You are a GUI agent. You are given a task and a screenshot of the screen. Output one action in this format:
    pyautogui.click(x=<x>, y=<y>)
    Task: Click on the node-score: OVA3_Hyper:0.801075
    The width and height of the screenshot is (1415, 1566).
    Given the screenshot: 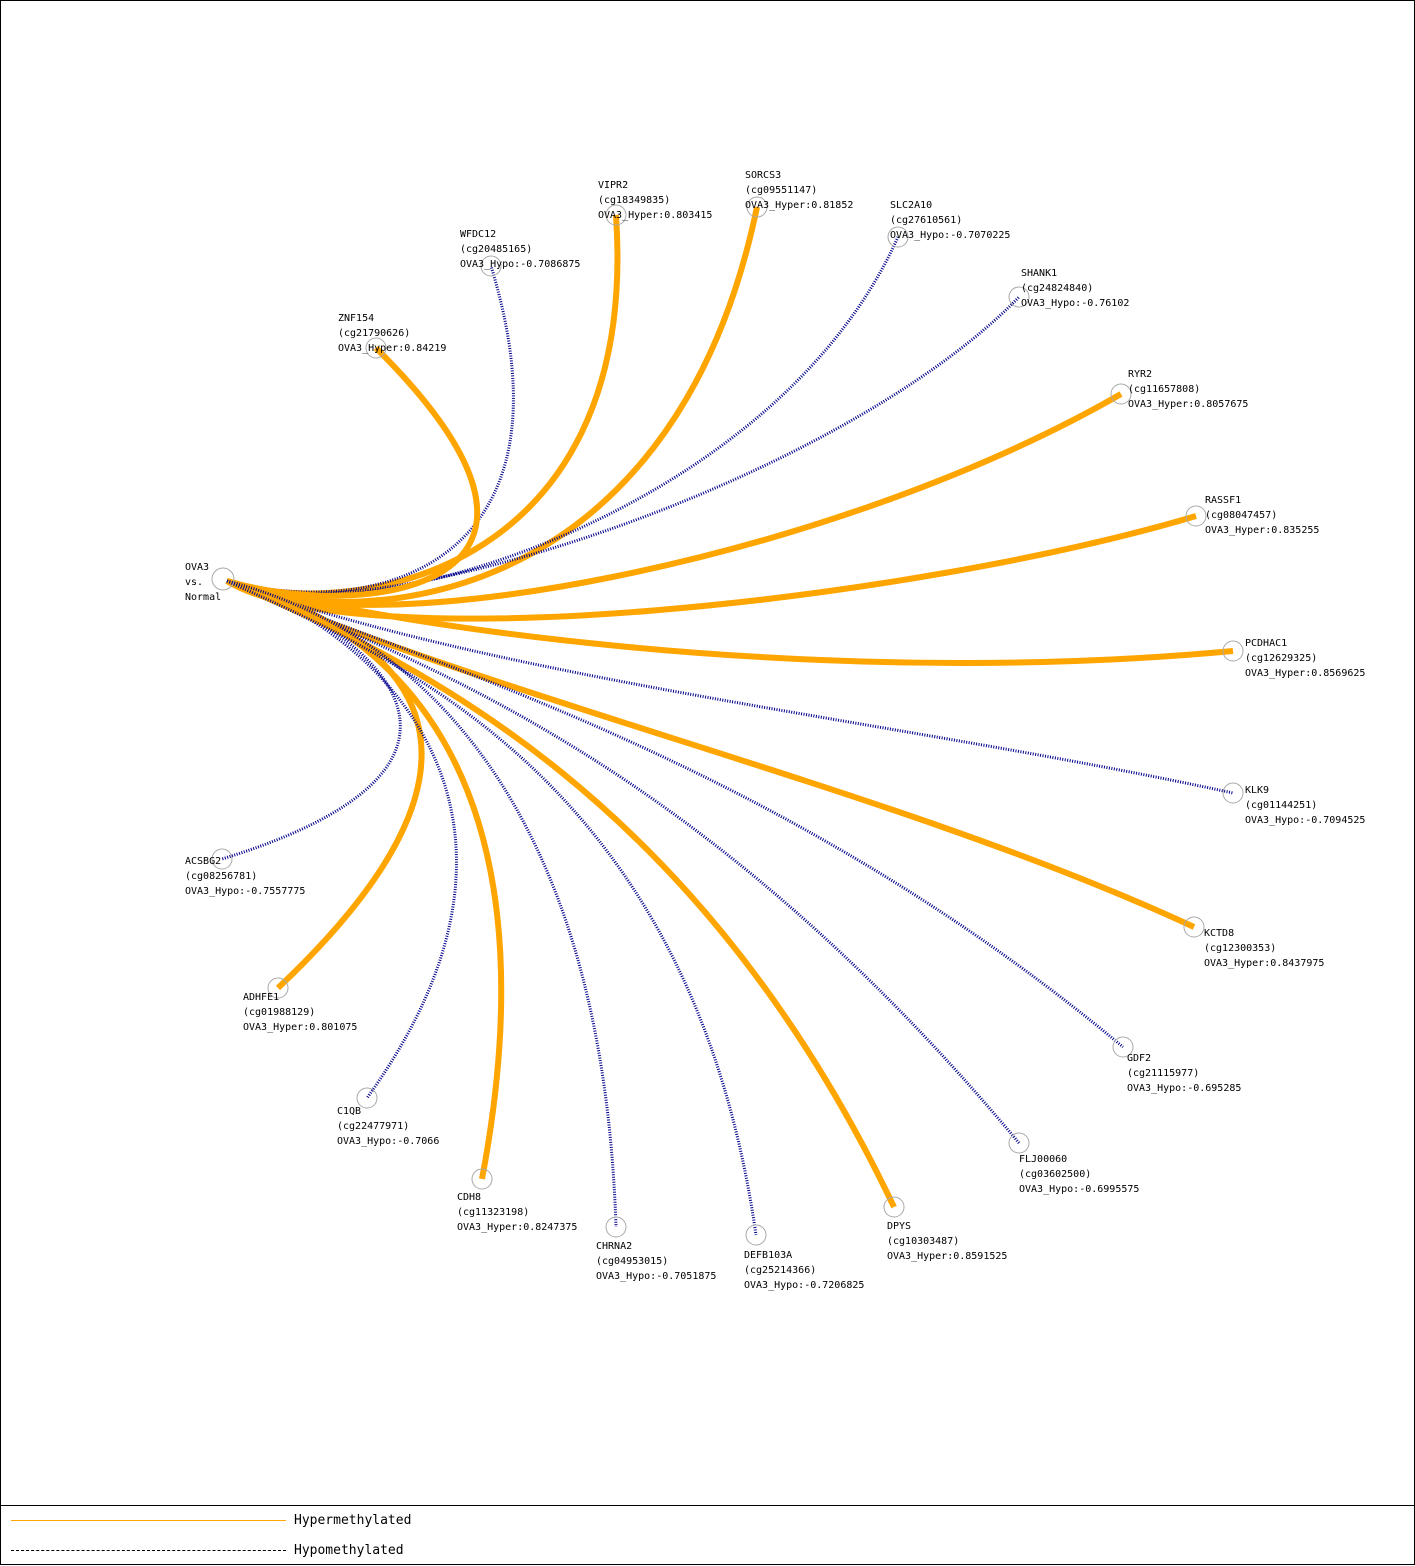 What is the action you would take?
    pyautogui.click(x=300, y=1027)
    